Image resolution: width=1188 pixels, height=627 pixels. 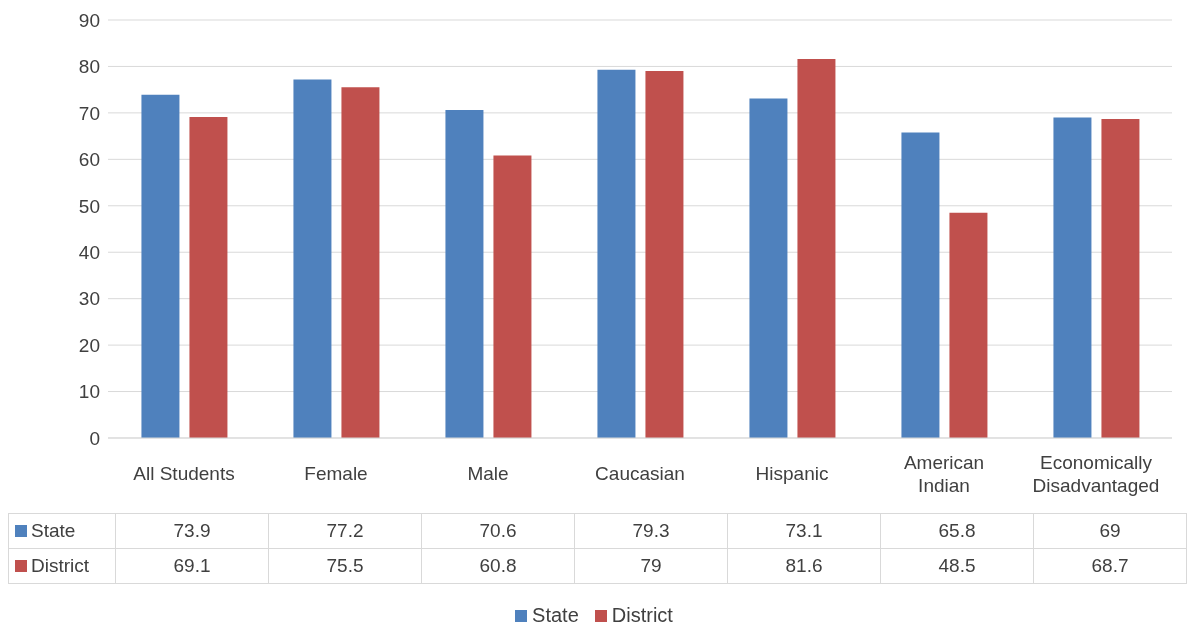 What do you see at coordinates (184, 473) in the screenshot?
I see `x-tick-label: All Students` at bounding box center [184, 473].